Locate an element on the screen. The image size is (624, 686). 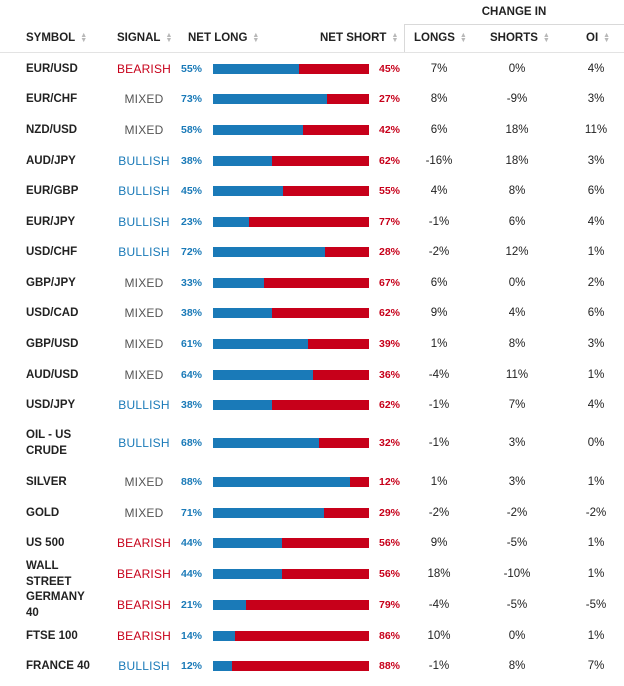
symbol-link: NZD/USD is located at coordinates (52, 129).